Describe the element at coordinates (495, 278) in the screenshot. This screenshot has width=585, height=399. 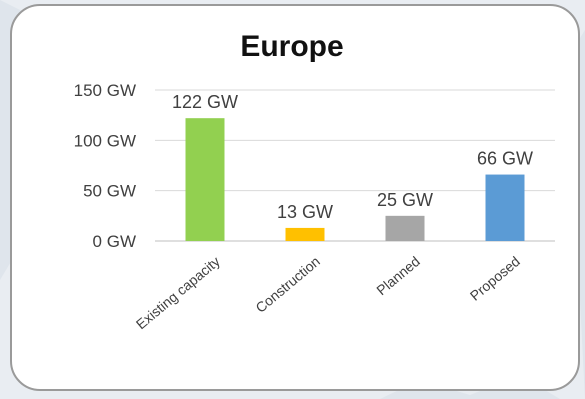
I see `category-label: Proposed` at that location.